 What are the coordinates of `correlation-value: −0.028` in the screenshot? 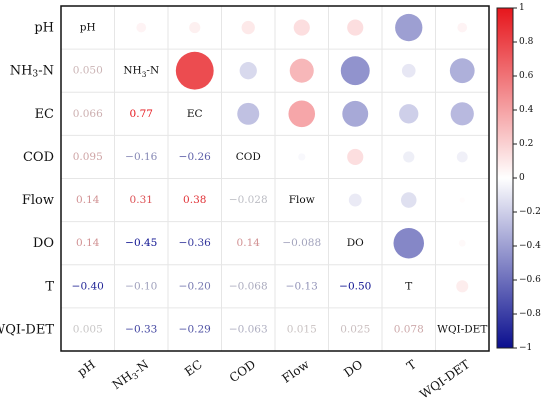 It's located at (248, 200).